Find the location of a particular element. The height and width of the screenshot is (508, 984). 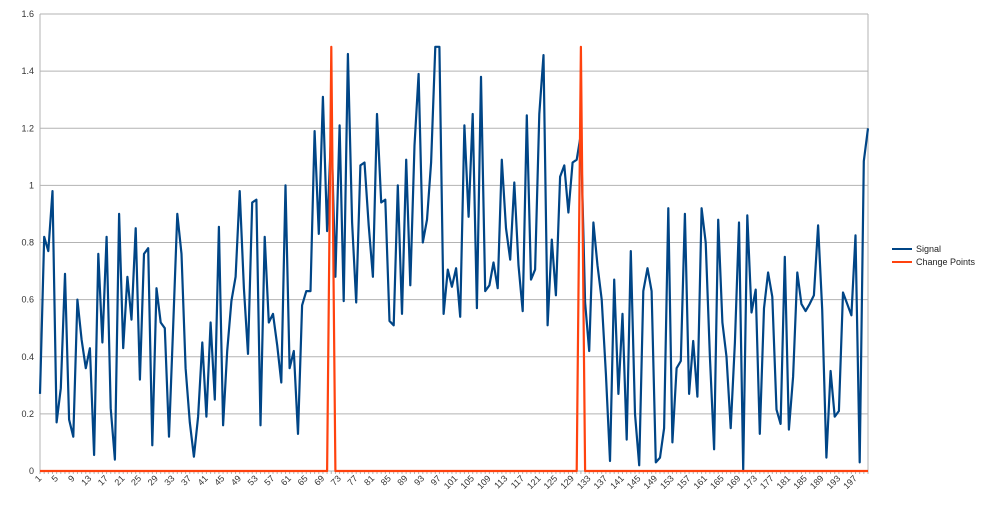

x-tick-label: 45 is located at coordinates (219, 480).